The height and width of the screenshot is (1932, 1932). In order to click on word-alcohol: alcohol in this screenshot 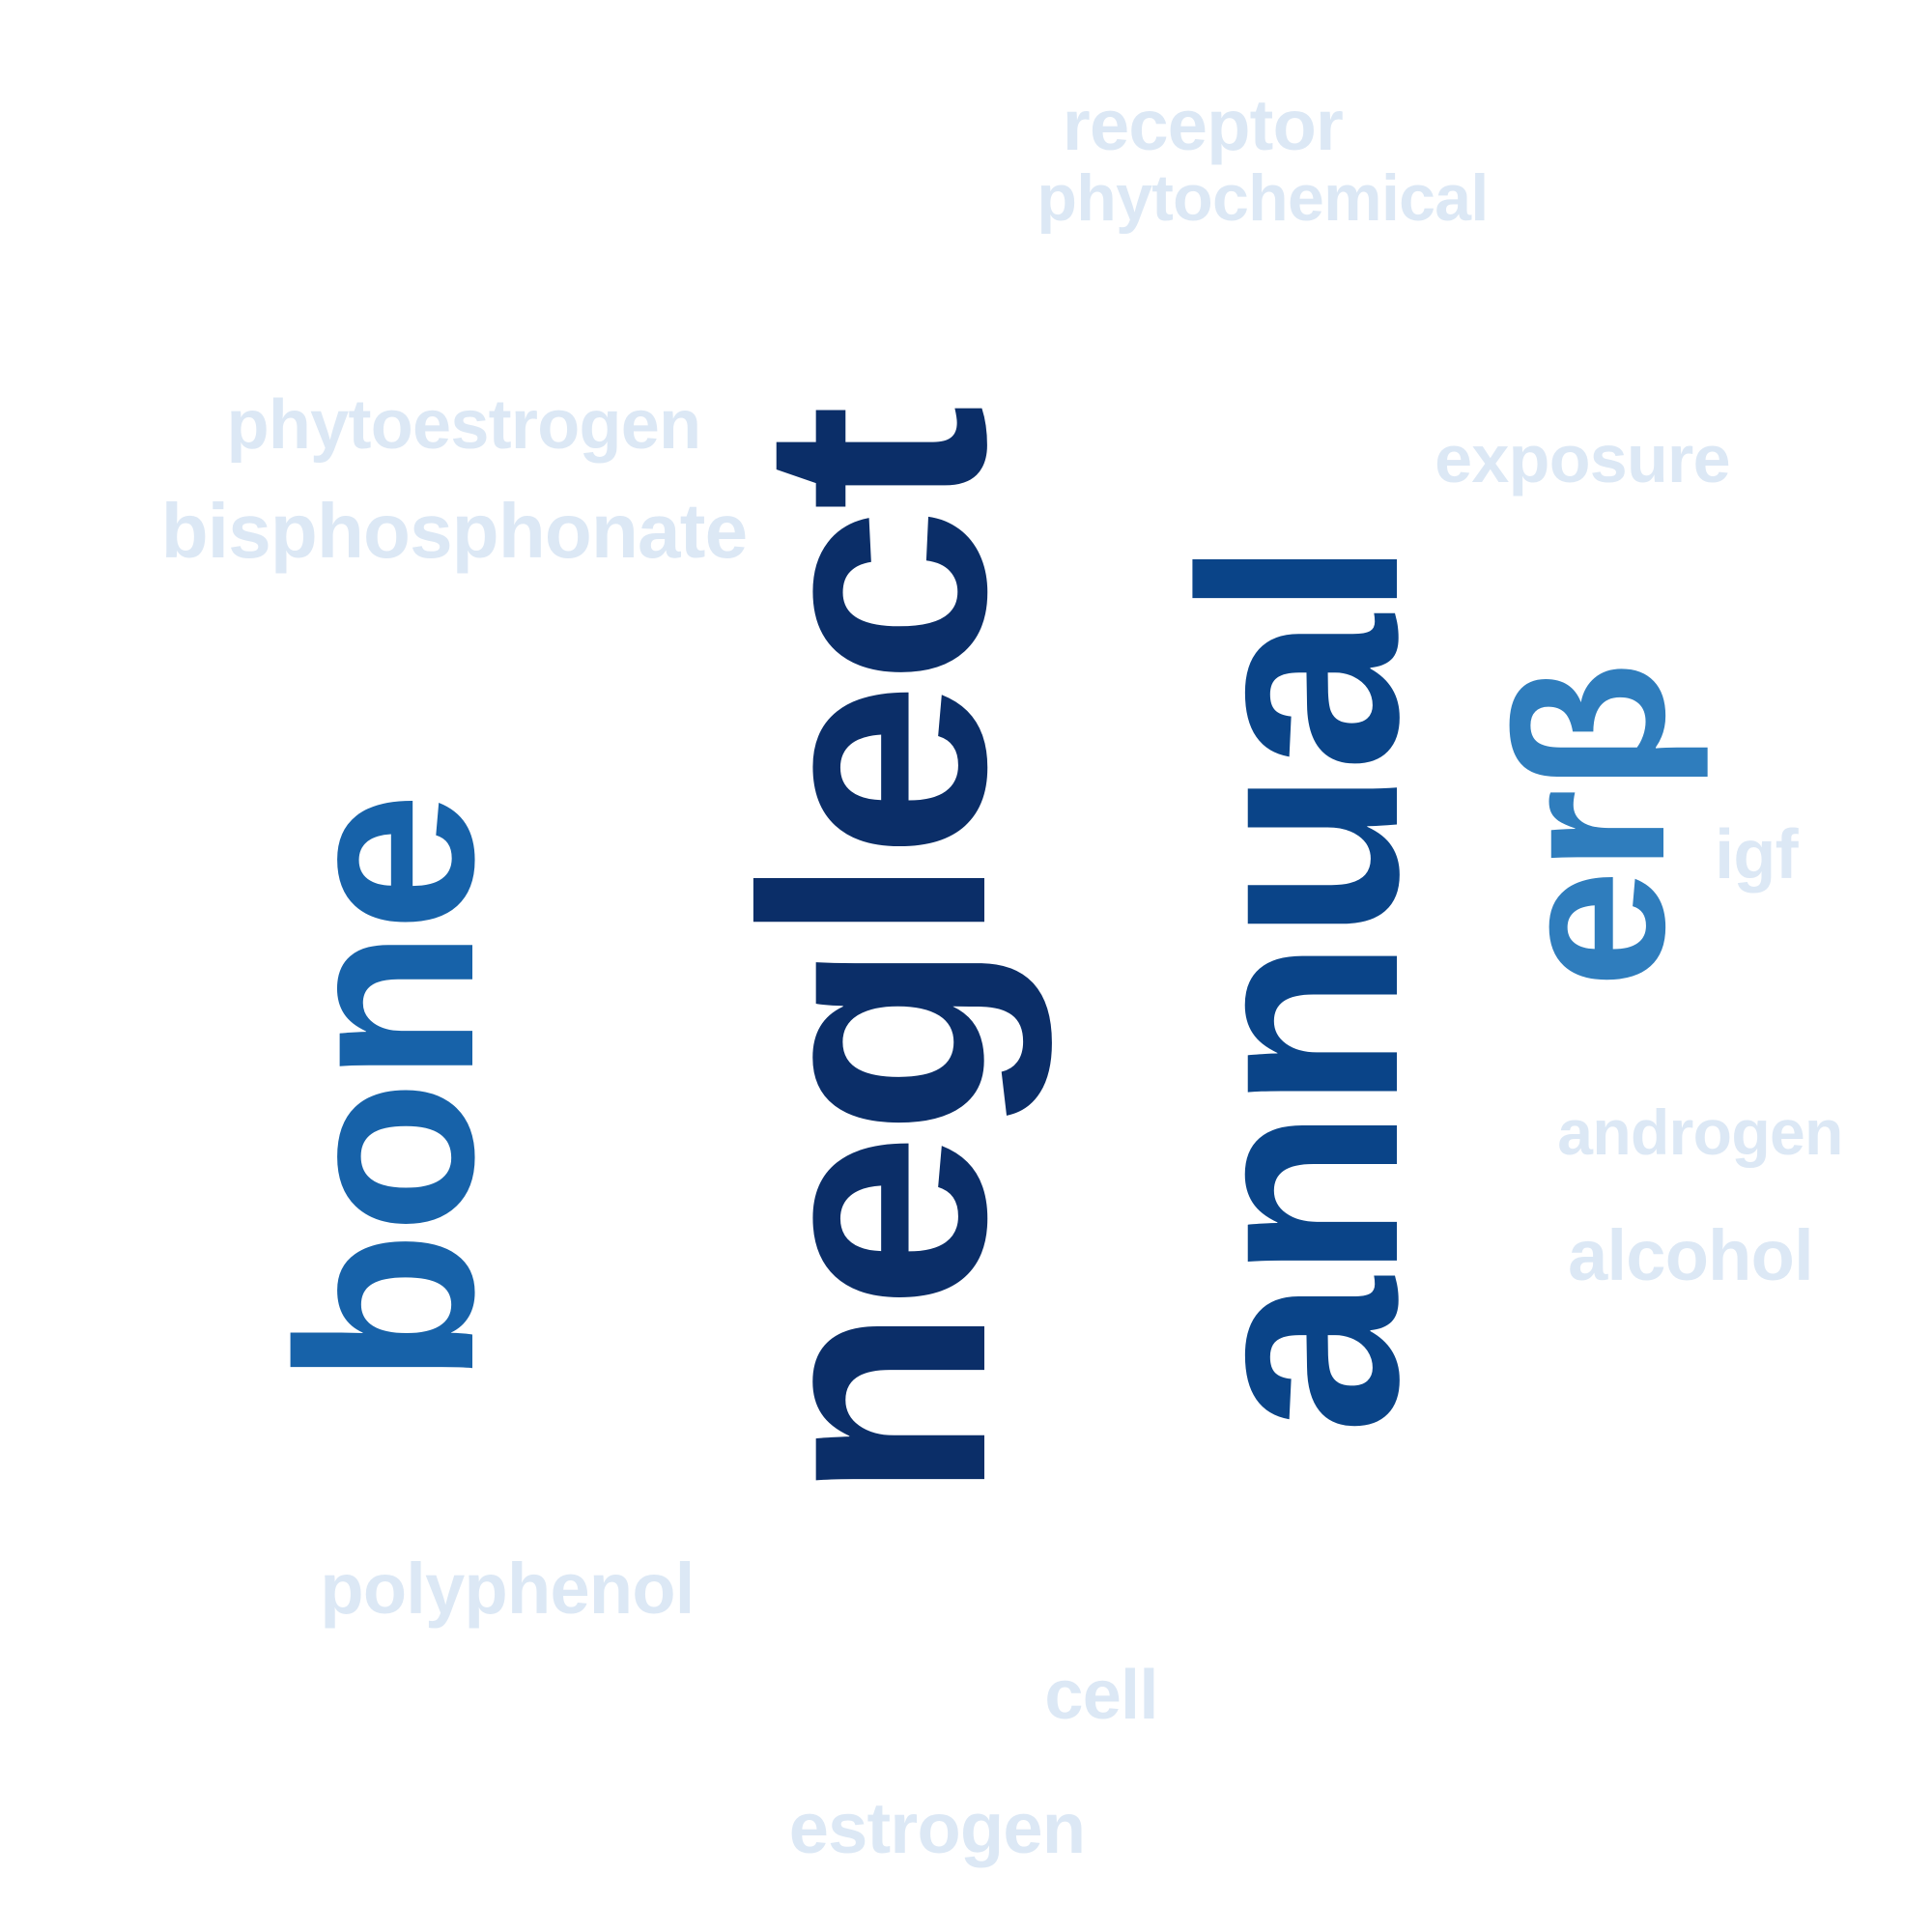, I will do `click(1691, 1255)`.